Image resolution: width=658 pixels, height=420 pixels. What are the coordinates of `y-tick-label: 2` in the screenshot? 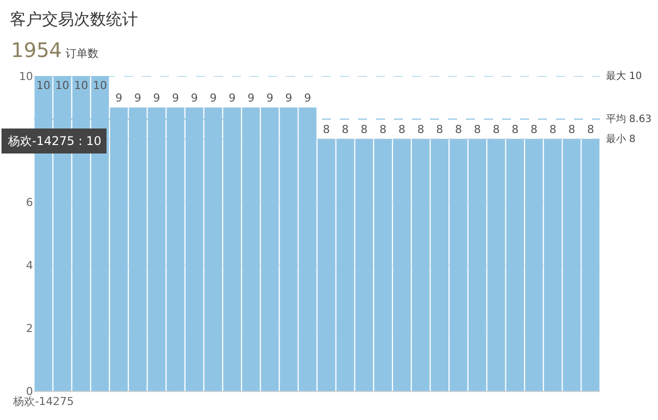 It's located at (29, 328).